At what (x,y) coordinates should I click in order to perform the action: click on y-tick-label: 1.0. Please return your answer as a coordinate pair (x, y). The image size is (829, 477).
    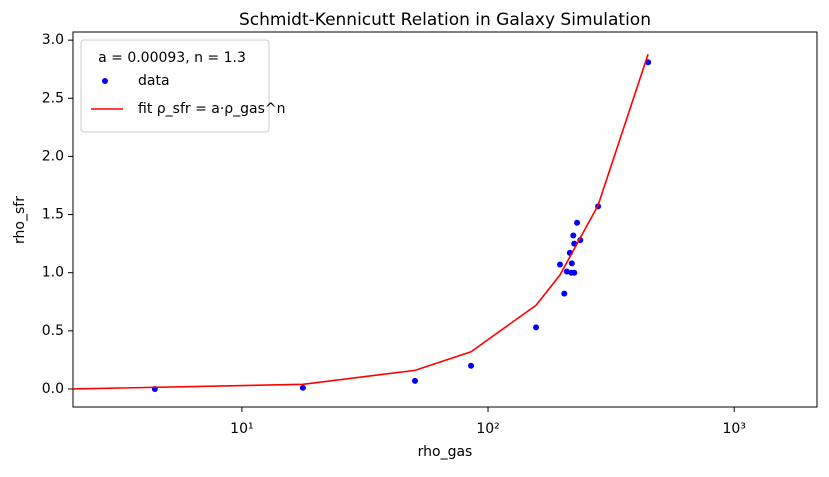
    Looking at the image, I should click on (53, 273).